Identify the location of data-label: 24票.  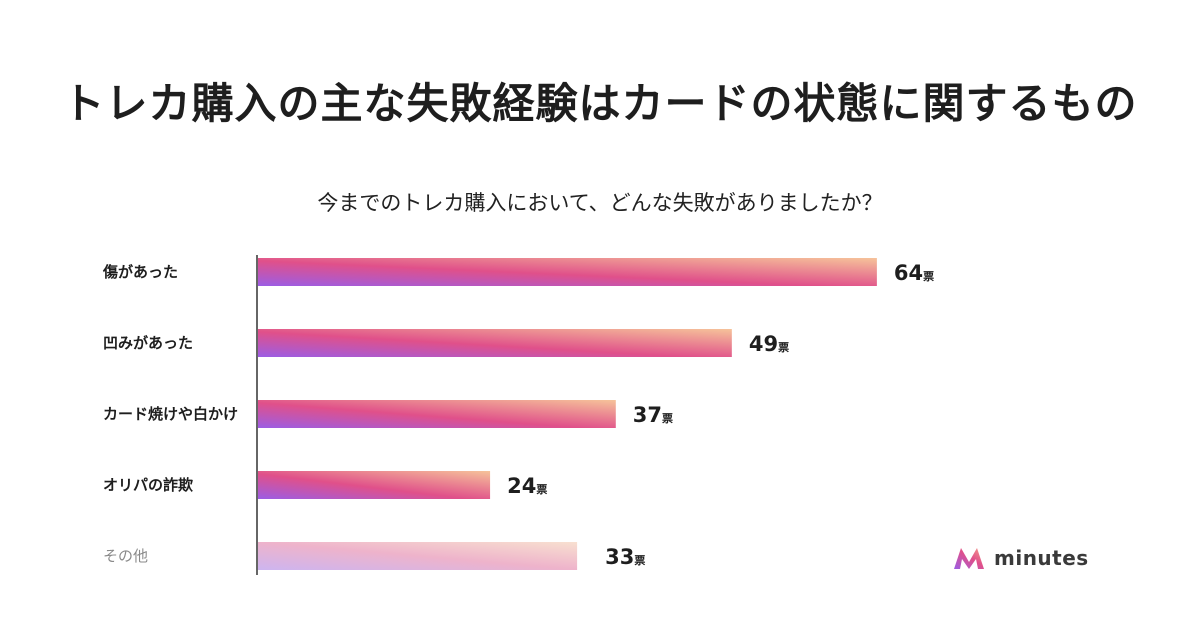
(527, 486).